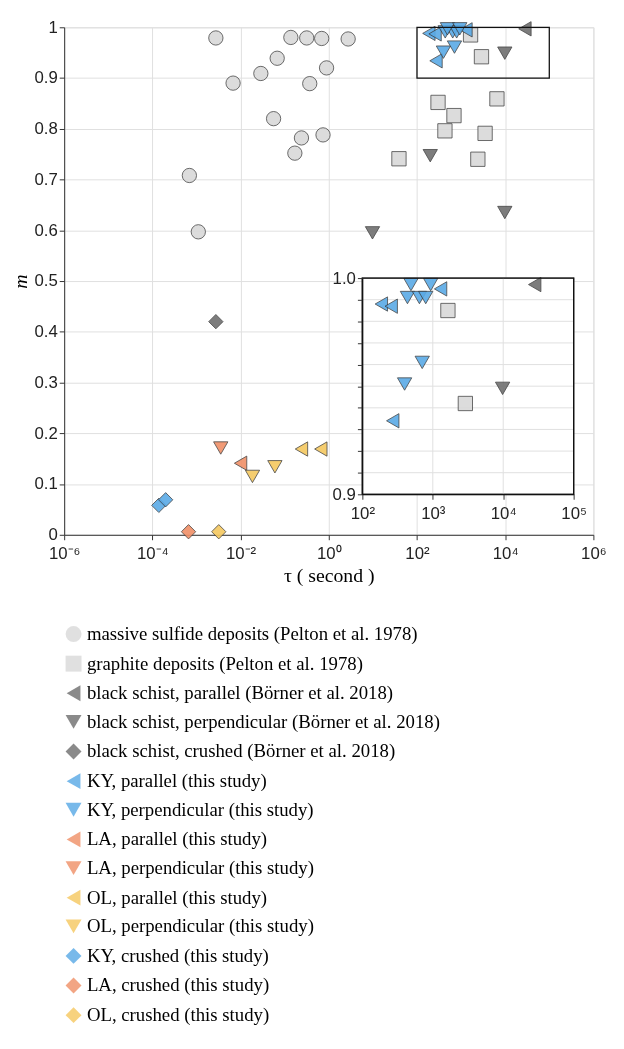  What do you see at coordinates (241, 751) in the screenshot?
I see `legend-label: black schist, crushed (Börner et al. 2018)` at bounding box center [241, 751].